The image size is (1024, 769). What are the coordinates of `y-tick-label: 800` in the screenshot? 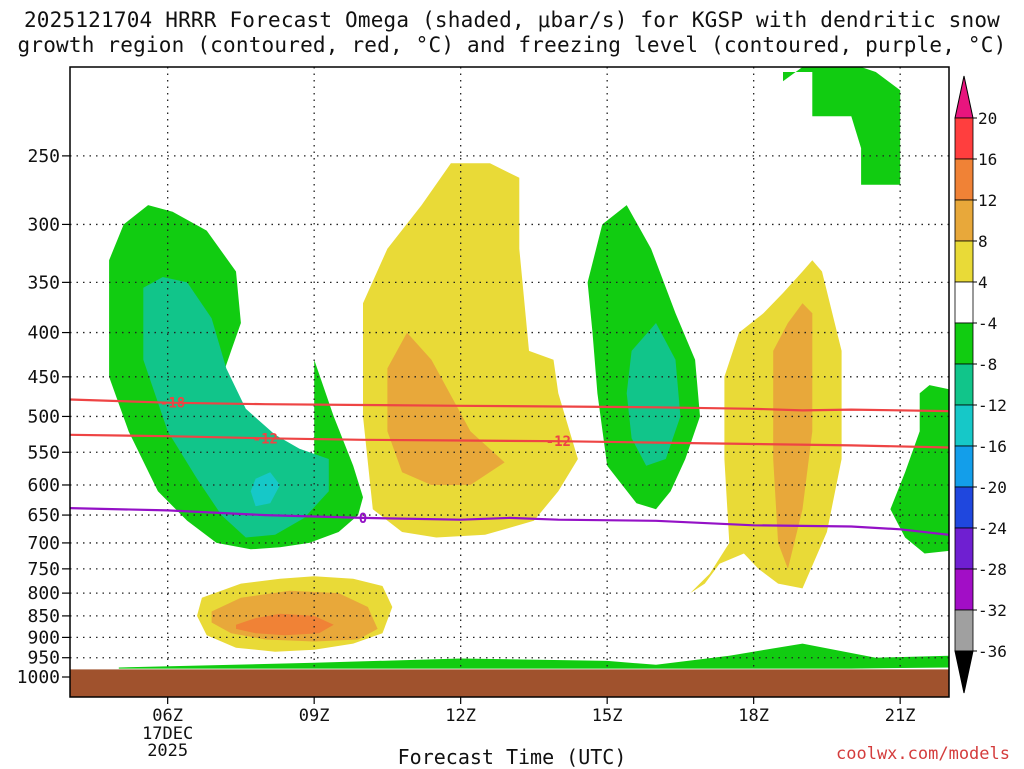 It's located at (43, 593).